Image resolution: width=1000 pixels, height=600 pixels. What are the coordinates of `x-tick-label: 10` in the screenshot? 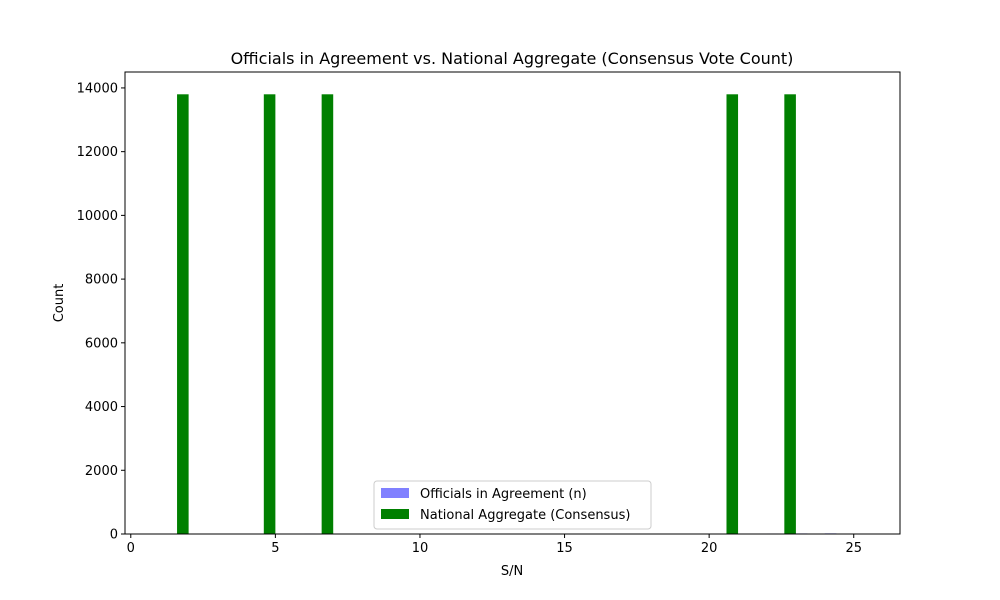 It's located at (420, 548).